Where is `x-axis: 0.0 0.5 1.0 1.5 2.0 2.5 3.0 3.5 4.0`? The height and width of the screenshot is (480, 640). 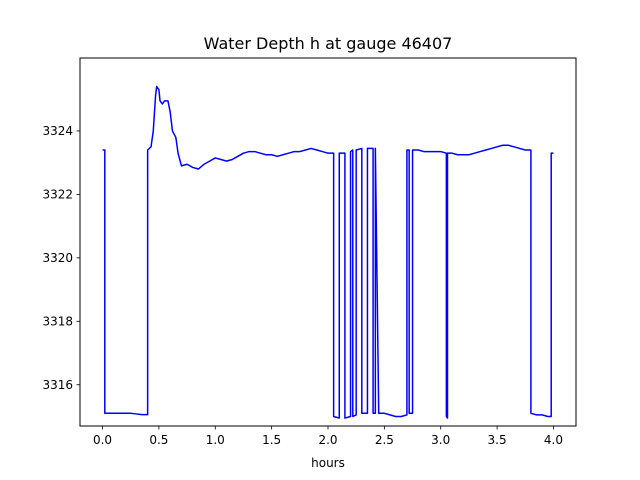 x-axis: 0.0 0.5 1.0 1.5 2.0 2.5 3.0 3.5 4.0 is located at coordinates (328, 436).